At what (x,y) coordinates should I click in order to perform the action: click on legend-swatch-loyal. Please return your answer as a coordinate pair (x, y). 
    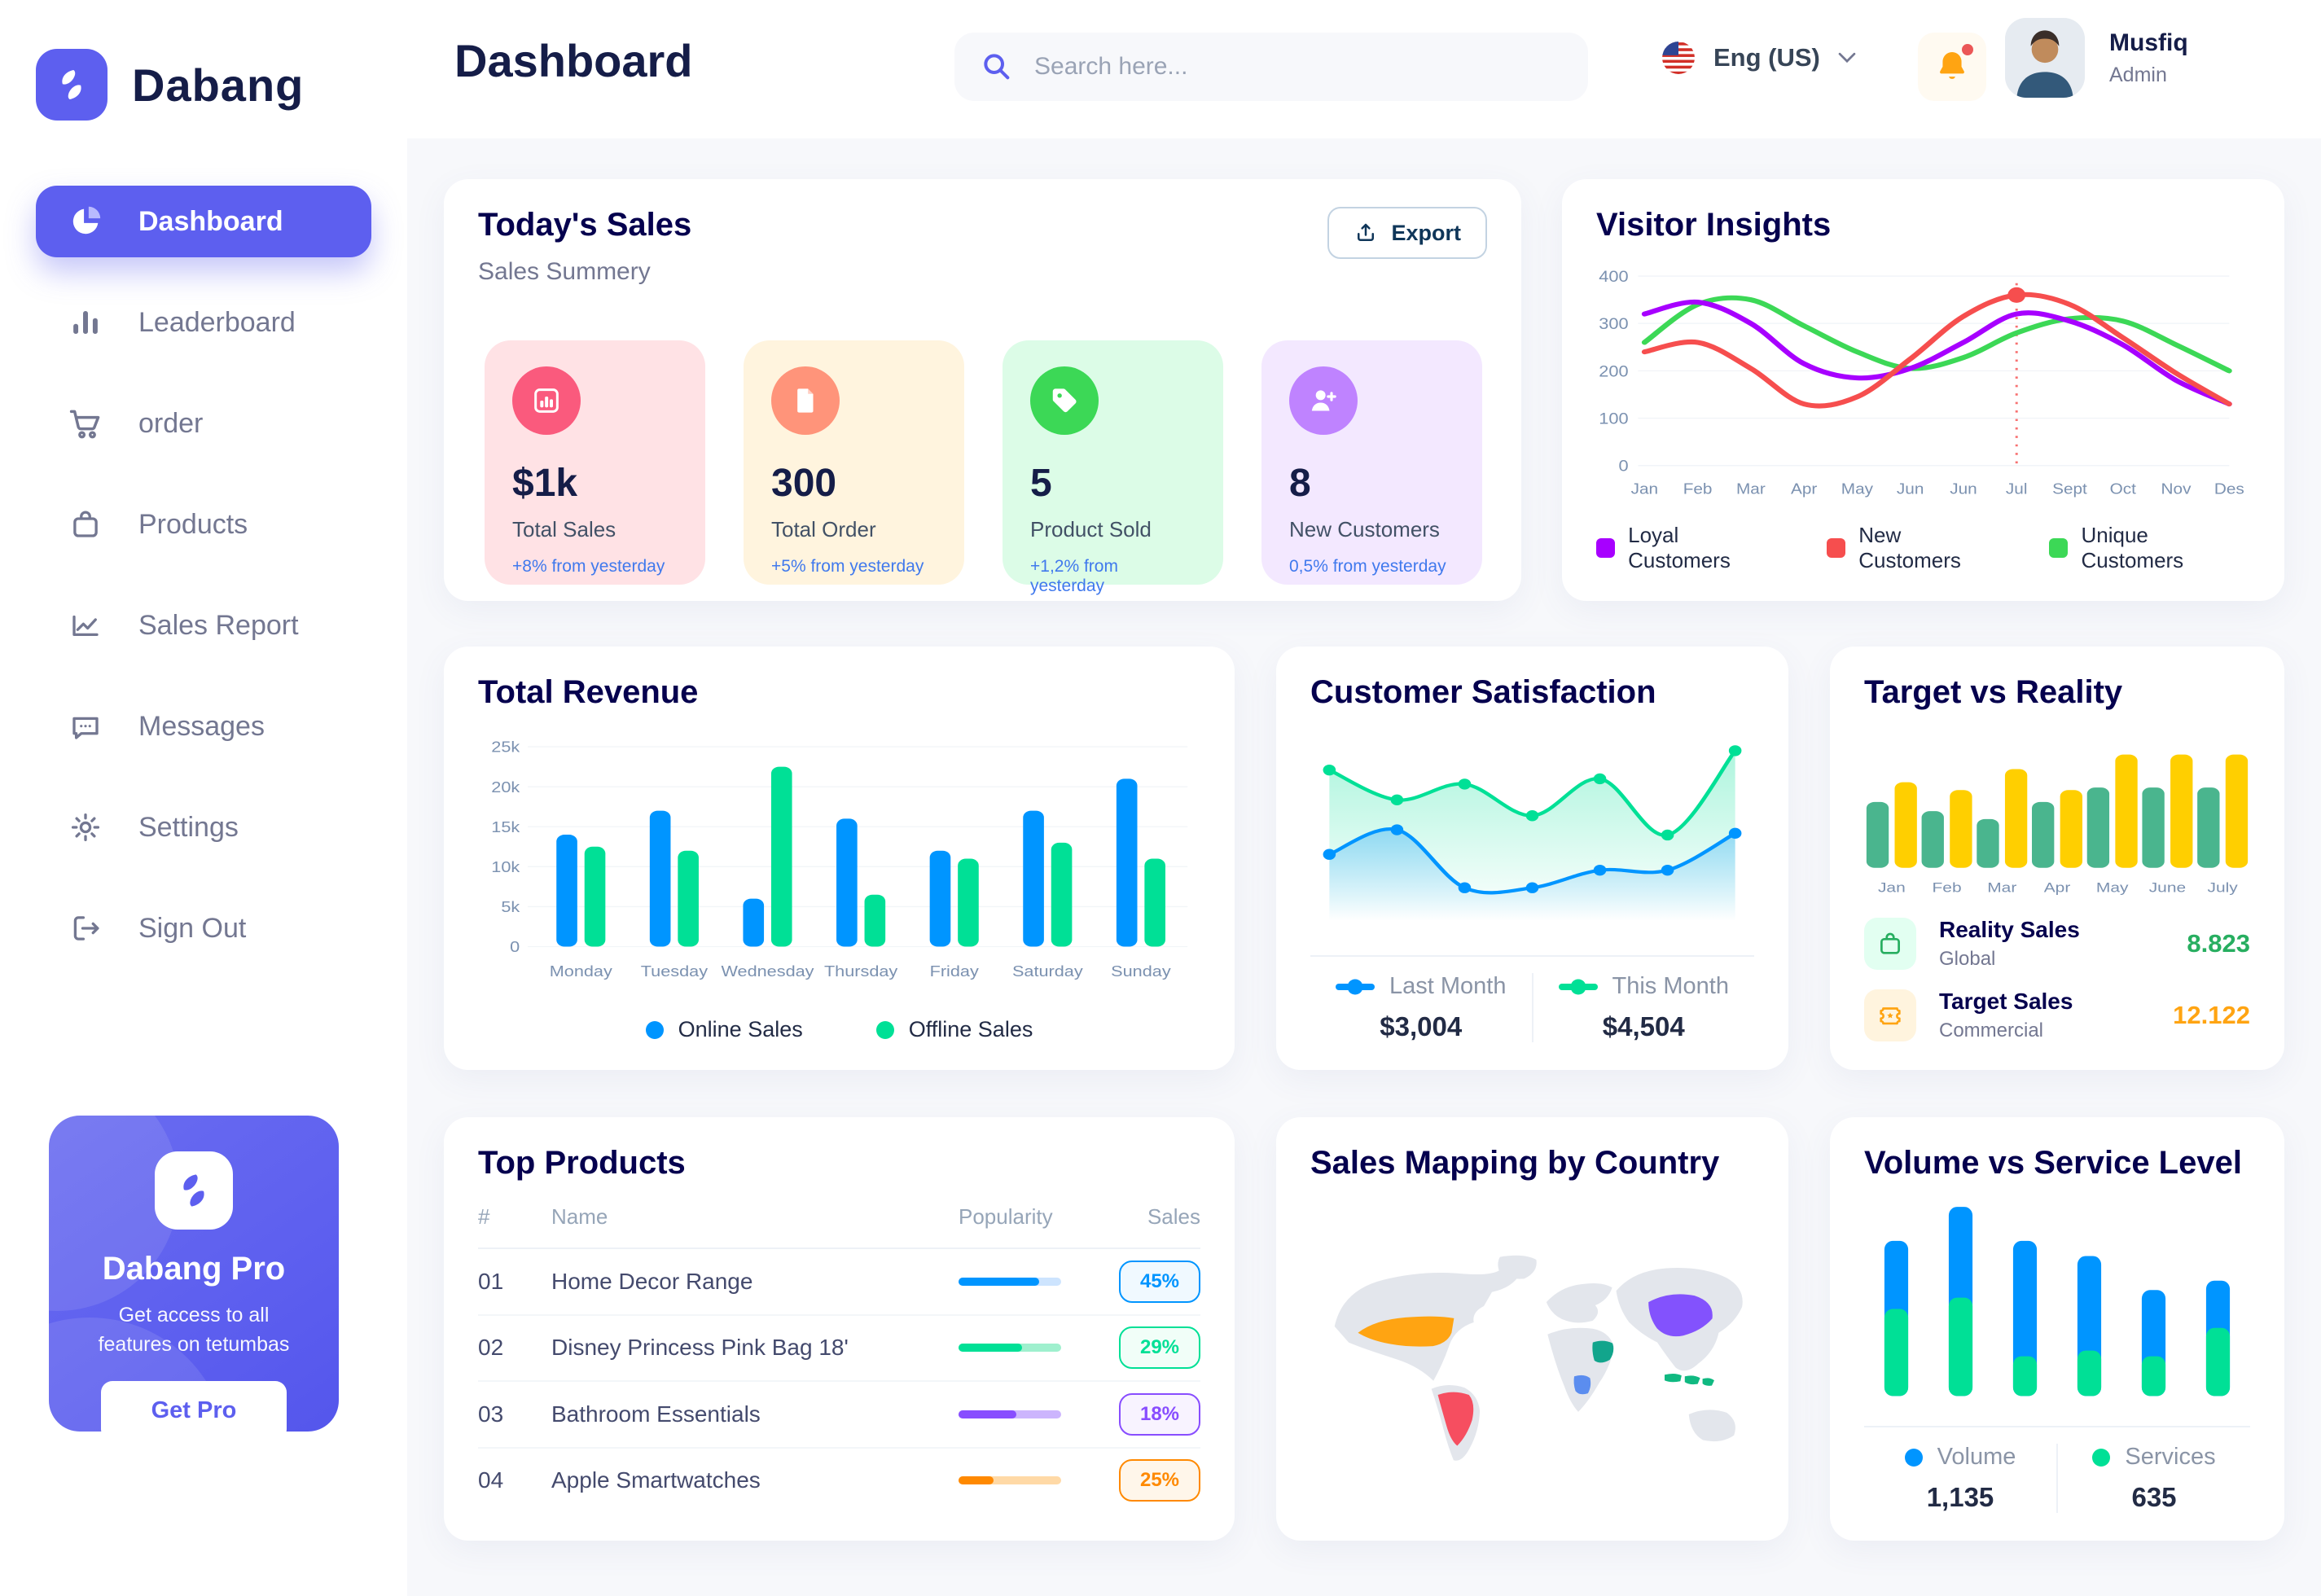
    Looking at the image, I should click on (1606, 548).